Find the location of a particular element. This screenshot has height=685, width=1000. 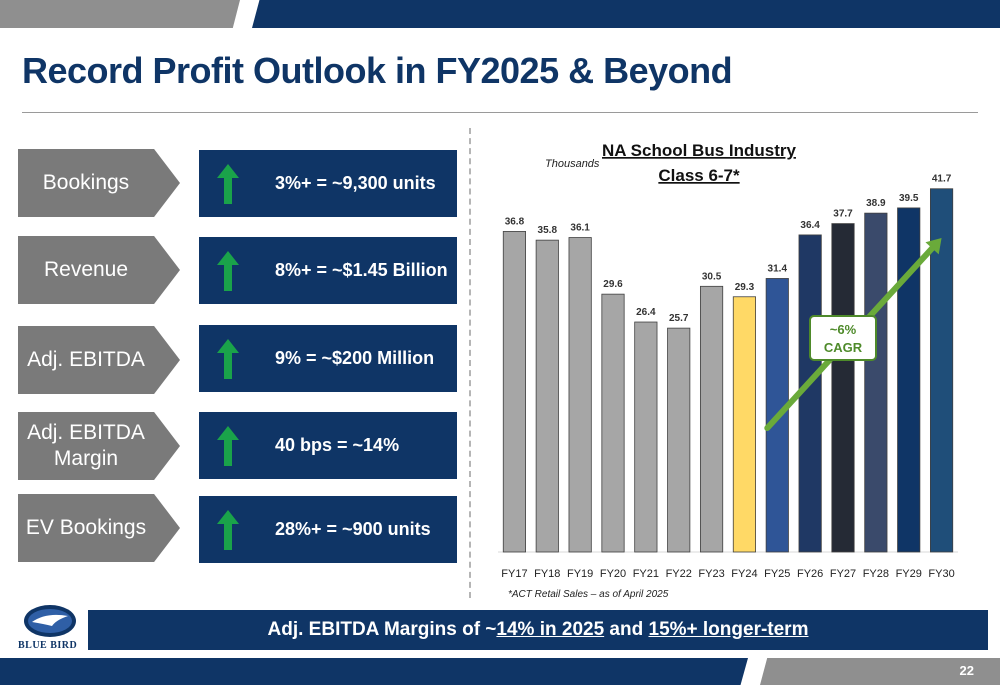

header-bar-blue is located at coordinates (626, 14).